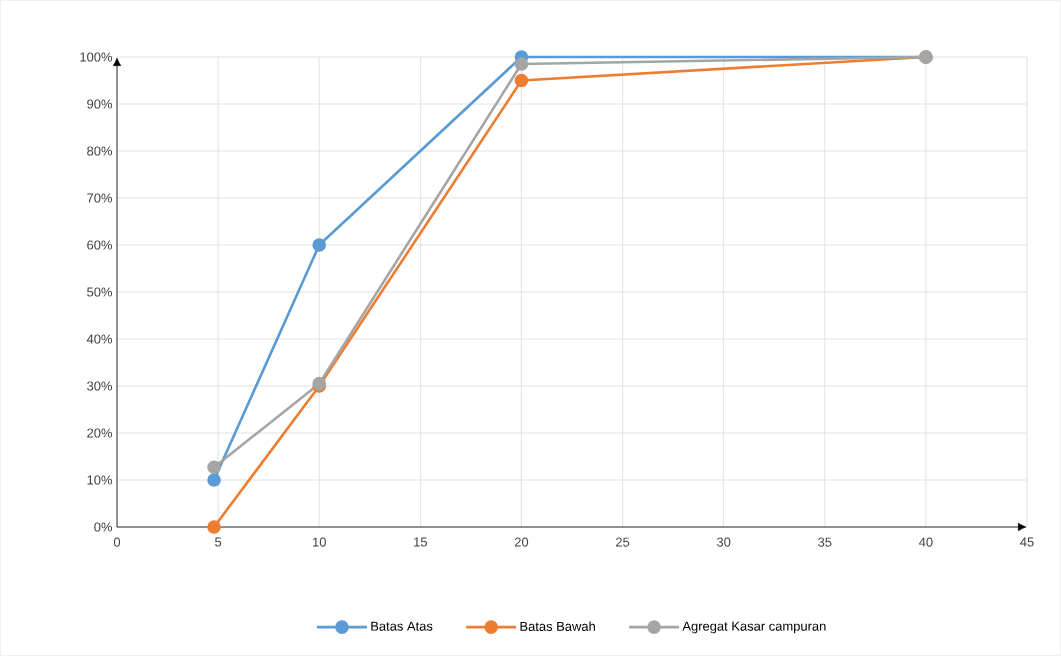  I want to click on y-tick-label: 50%, so click(100, 292).